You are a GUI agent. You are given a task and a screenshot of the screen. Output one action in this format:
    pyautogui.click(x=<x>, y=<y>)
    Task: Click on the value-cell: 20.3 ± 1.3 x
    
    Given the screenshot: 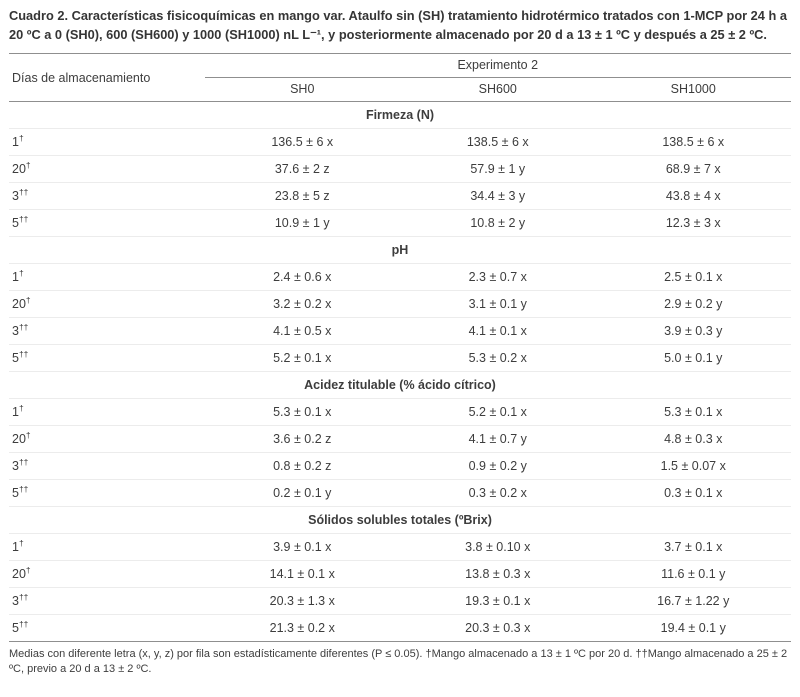 What is the action you would take?
    pyautogui.click(x=302, y=601)
    